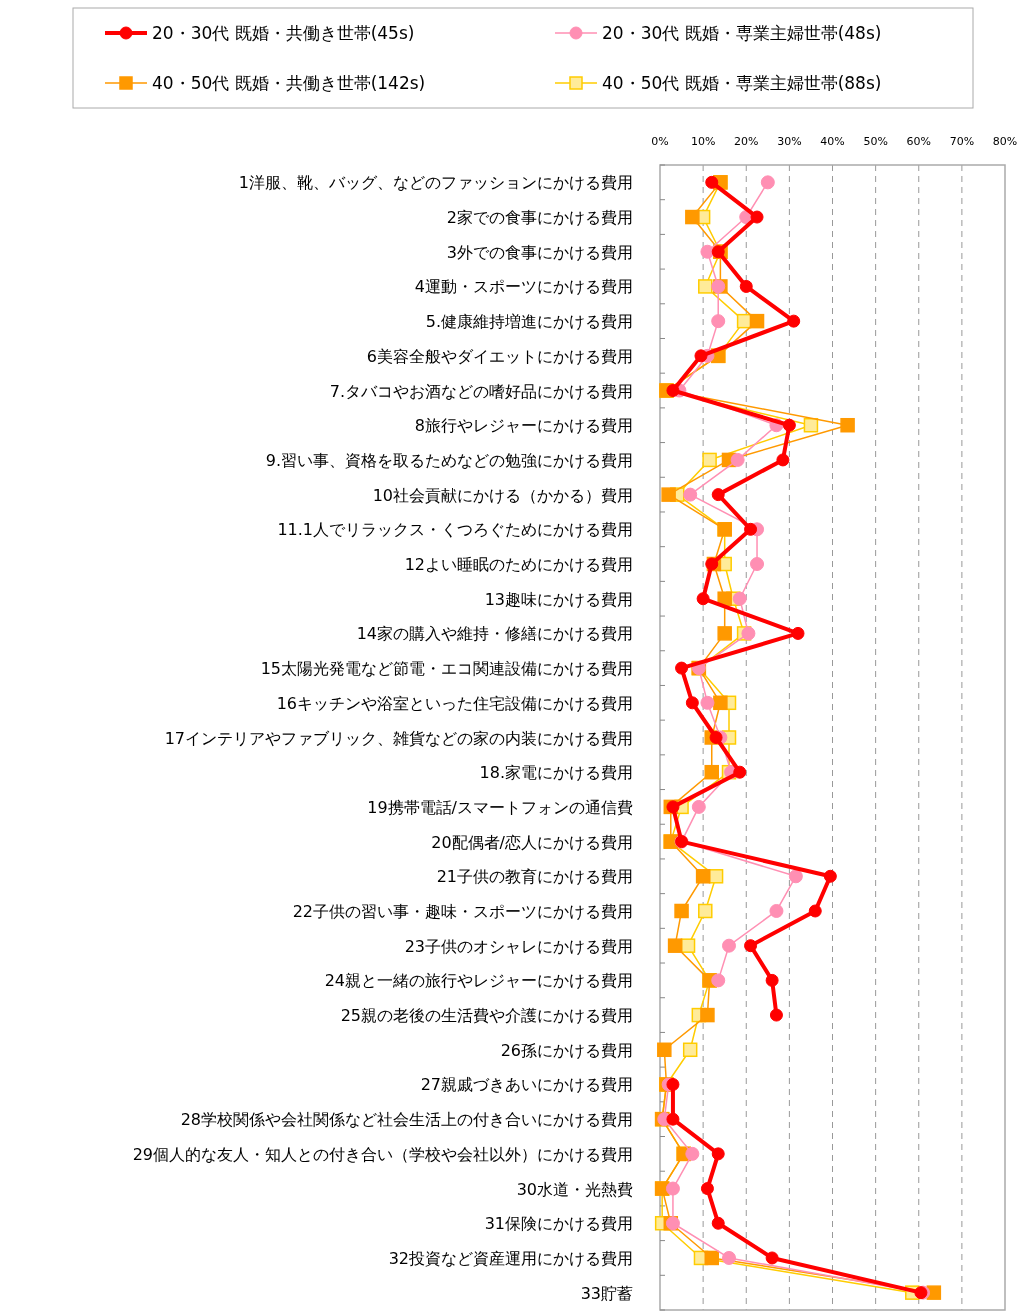 The image size is (1031, 1313). I want to click on y-tick-label: 12よい睡眠のためにかける費用, so click(518, 565).